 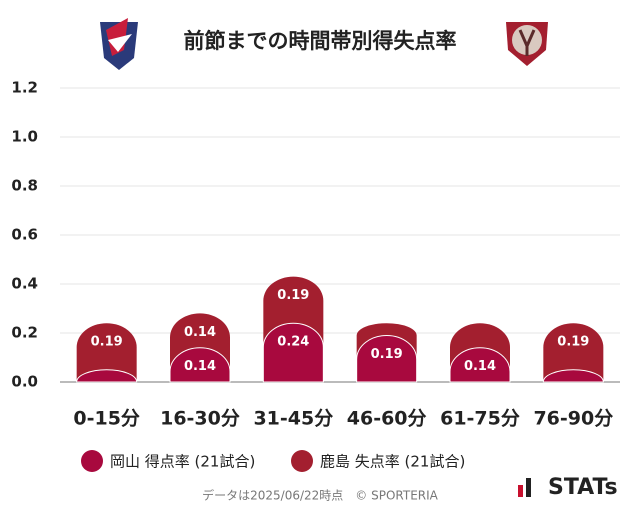 What do you see at coordinates (24, 235) in the screenshot?
I see `y-tick-label: 0.6` at bounding box center [24, 235].